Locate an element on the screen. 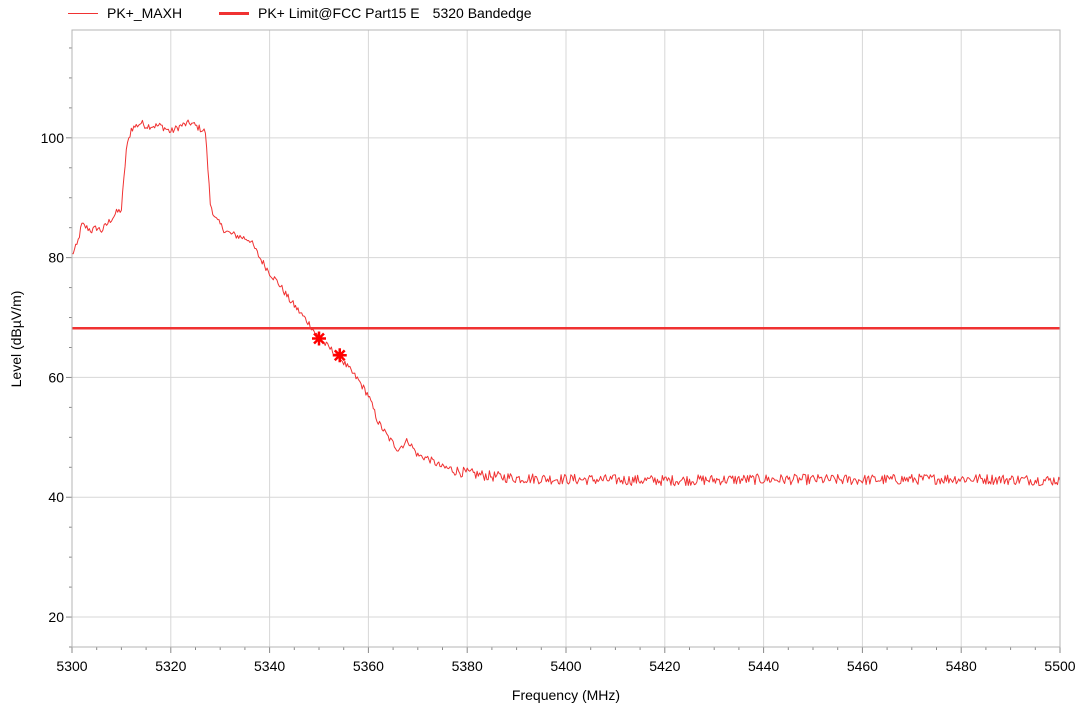 This screenshot has width=1080, height=709. x-tick-label: 5440 is located at coordinates (763, 666).